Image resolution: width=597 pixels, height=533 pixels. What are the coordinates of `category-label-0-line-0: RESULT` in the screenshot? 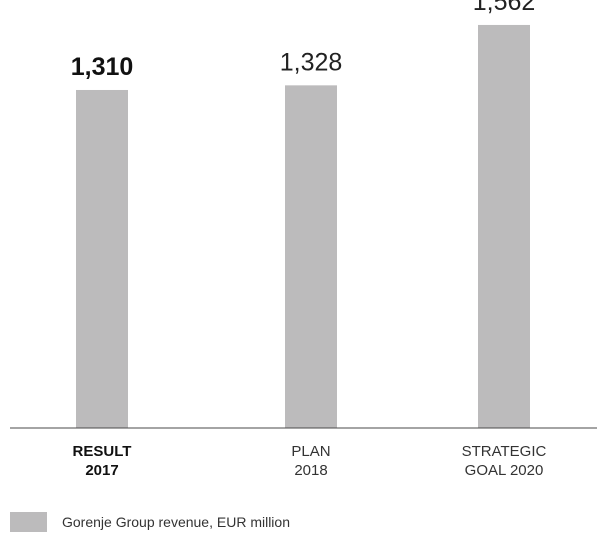 It's located at (102, 451).